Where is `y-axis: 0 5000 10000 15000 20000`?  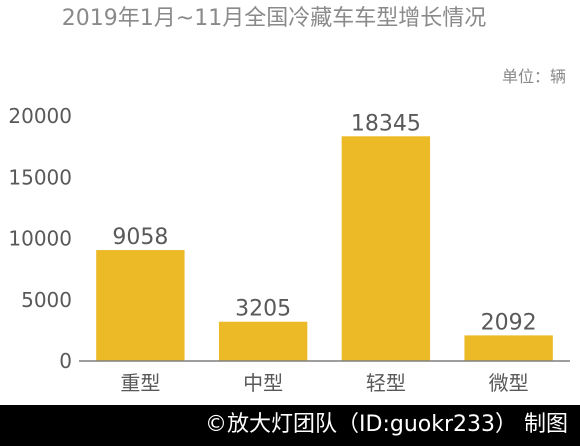 y-axis: 0 5000 10000 15000 20000 is located at coordinates (40, 238).